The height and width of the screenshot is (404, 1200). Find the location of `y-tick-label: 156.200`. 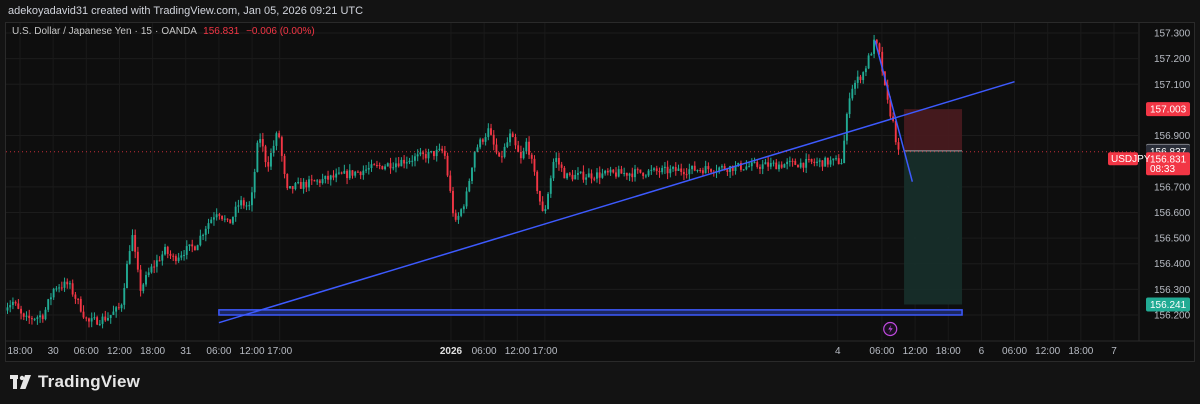

y-tick-label: 156.200 is located at coordinates (1172, 316).